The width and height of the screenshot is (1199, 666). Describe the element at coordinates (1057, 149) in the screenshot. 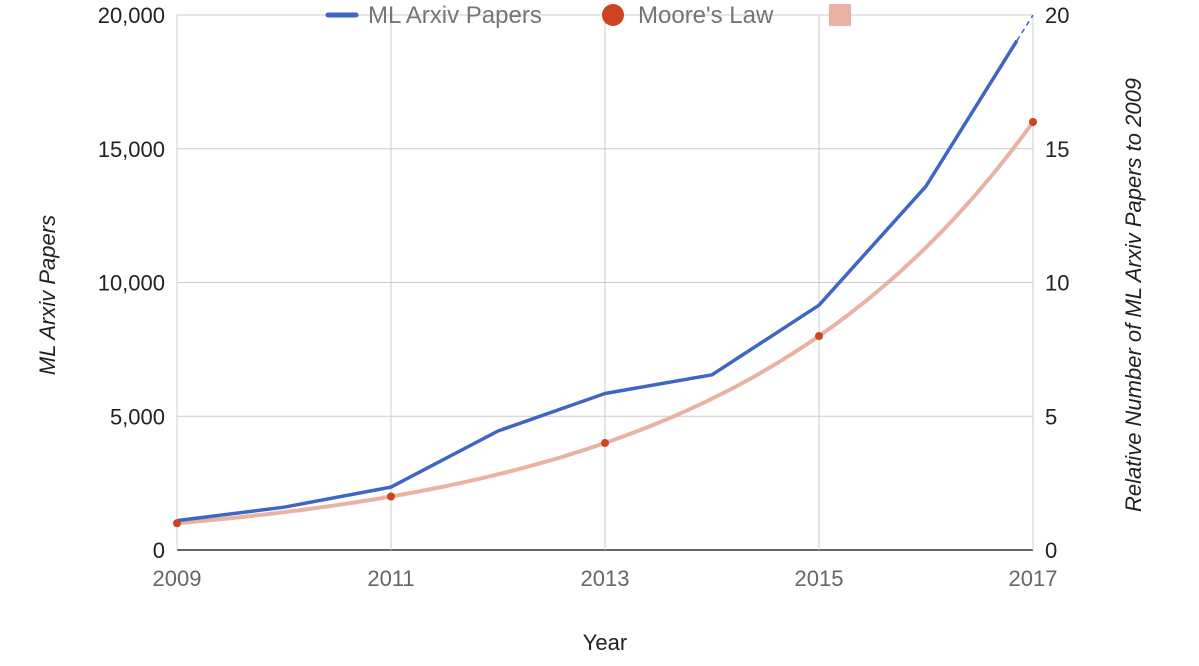

I see `y-right-tick-label: 15` at that location.